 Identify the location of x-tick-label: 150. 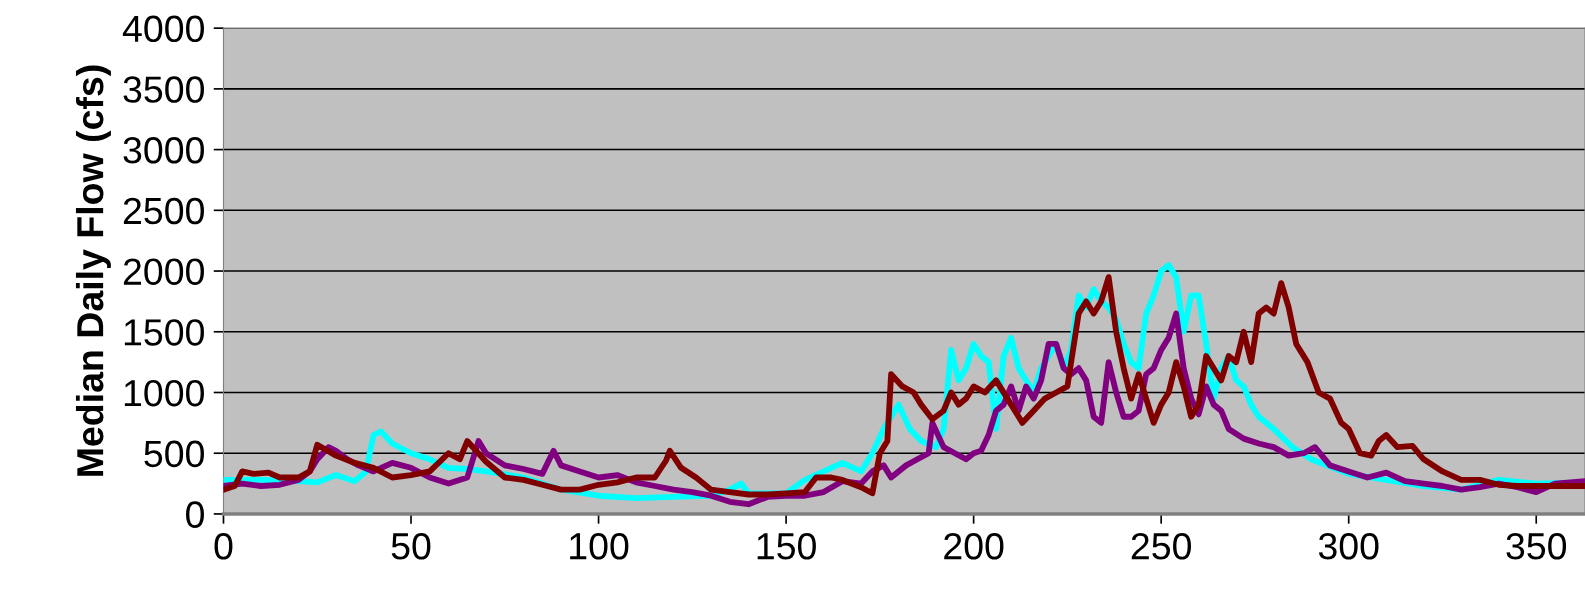
(786, 546).